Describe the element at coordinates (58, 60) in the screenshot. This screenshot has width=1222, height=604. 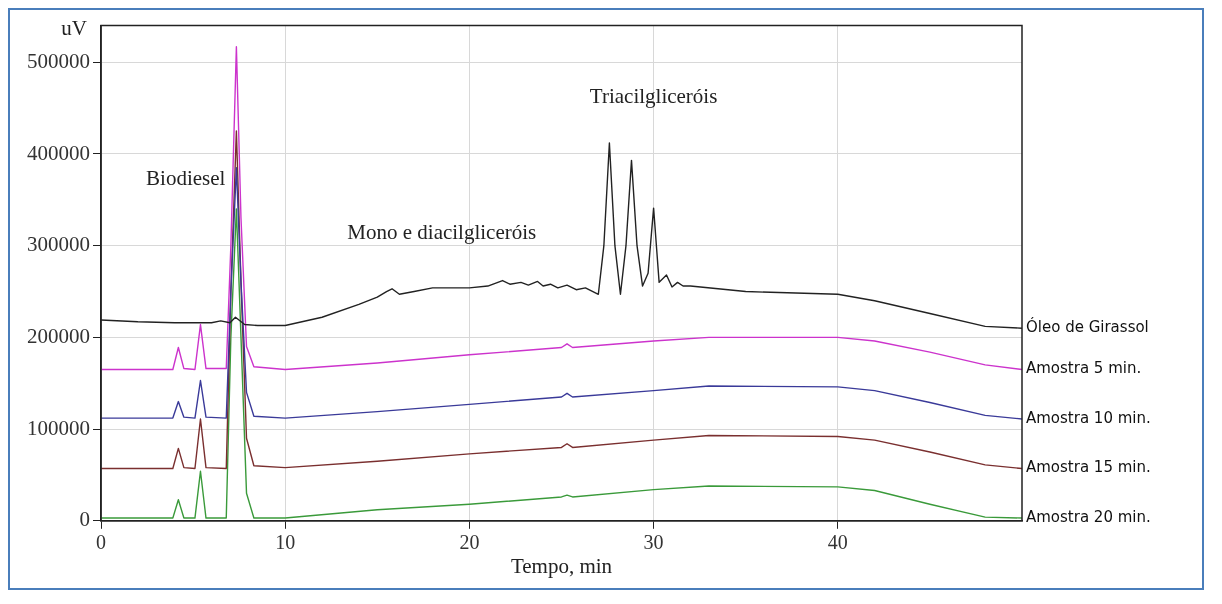
I see `y-tick-label: 500000` at that location.